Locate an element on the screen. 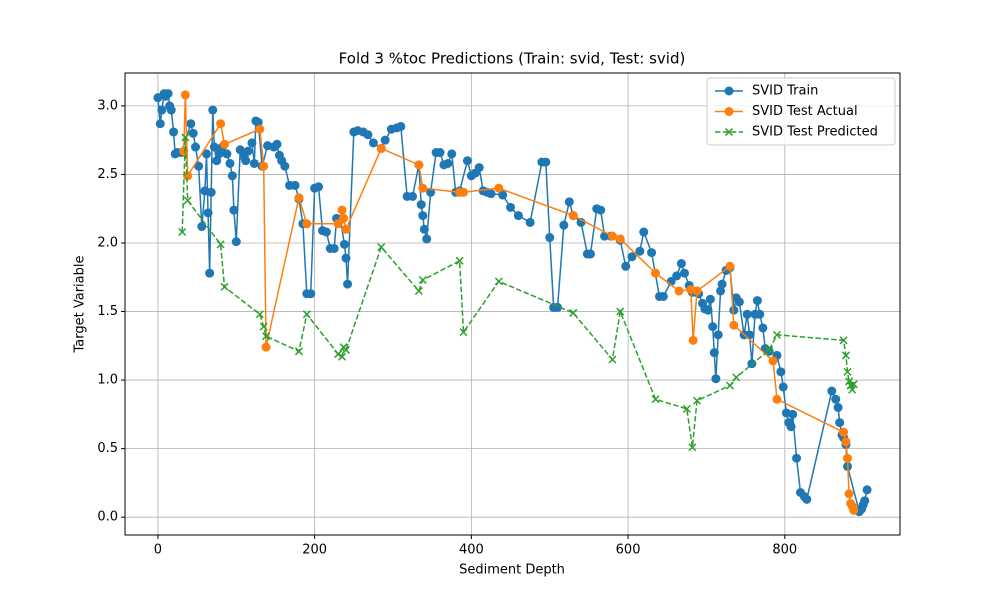 The width and height of the screenshot is (1000, 600). x-tick-label: 0 is located at coordinates (158, 550).